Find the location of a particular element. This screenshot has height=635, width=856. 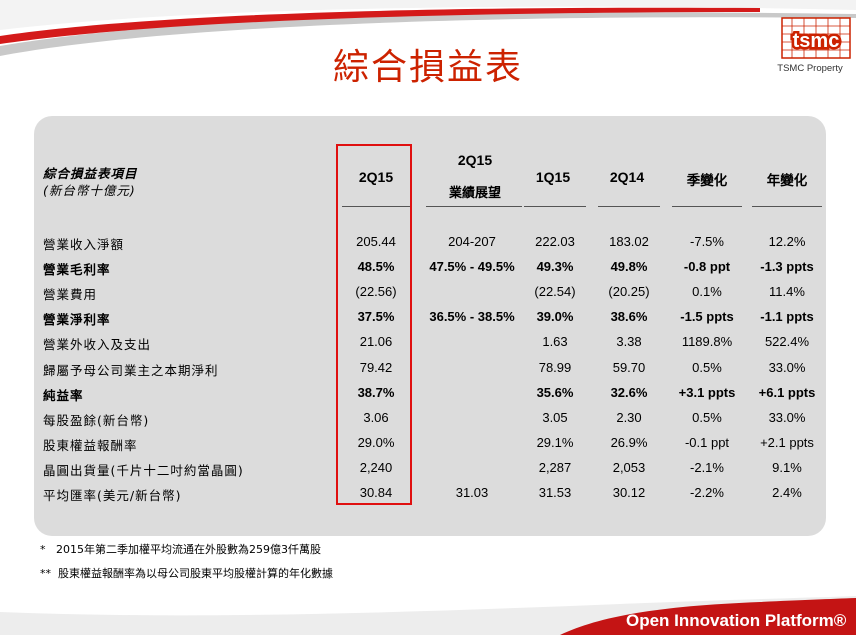

table-cell: 2.30 is located at coordinates (629, 417).